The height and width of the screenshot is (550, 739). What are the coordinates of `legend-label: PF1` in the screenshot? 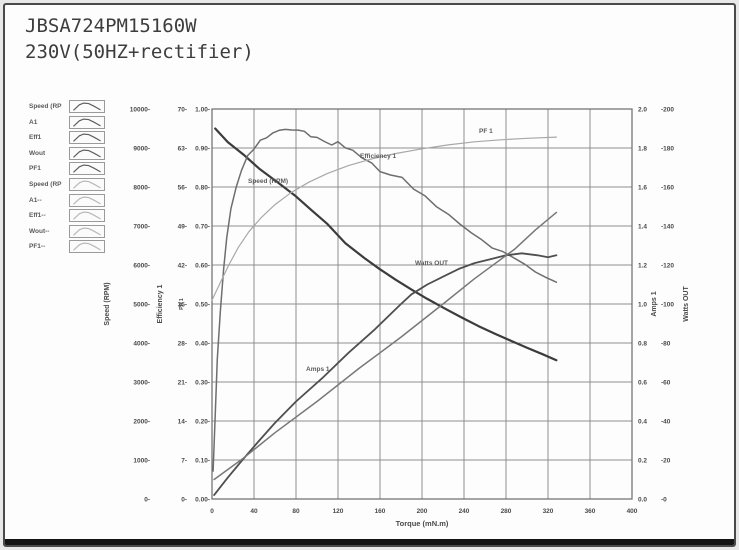 It's located at (35, 169).